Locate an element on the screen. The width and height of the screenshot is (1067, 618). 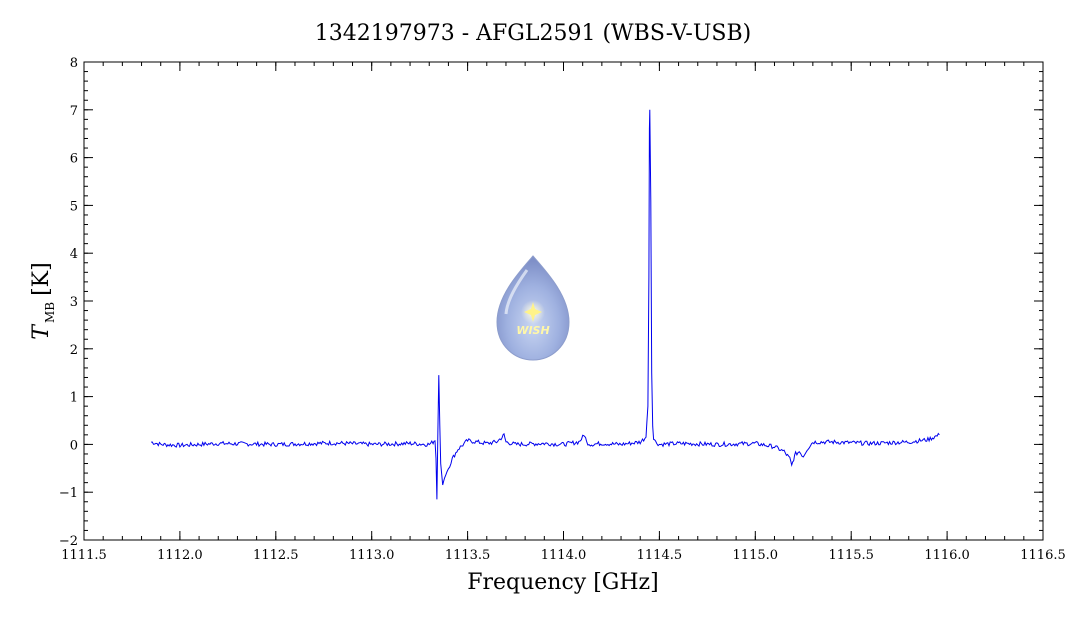
y-tick-label: 2 is located at coordinates (74, 350).